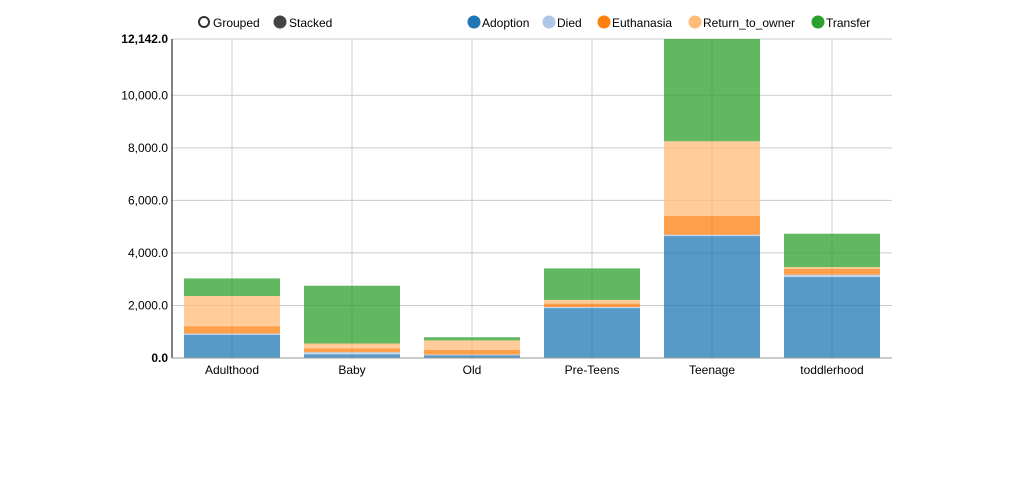 Image resolution: width=1022 pixels, height=487 pixels. I want to click on bar-segment-died-baby, so click(352, 353).